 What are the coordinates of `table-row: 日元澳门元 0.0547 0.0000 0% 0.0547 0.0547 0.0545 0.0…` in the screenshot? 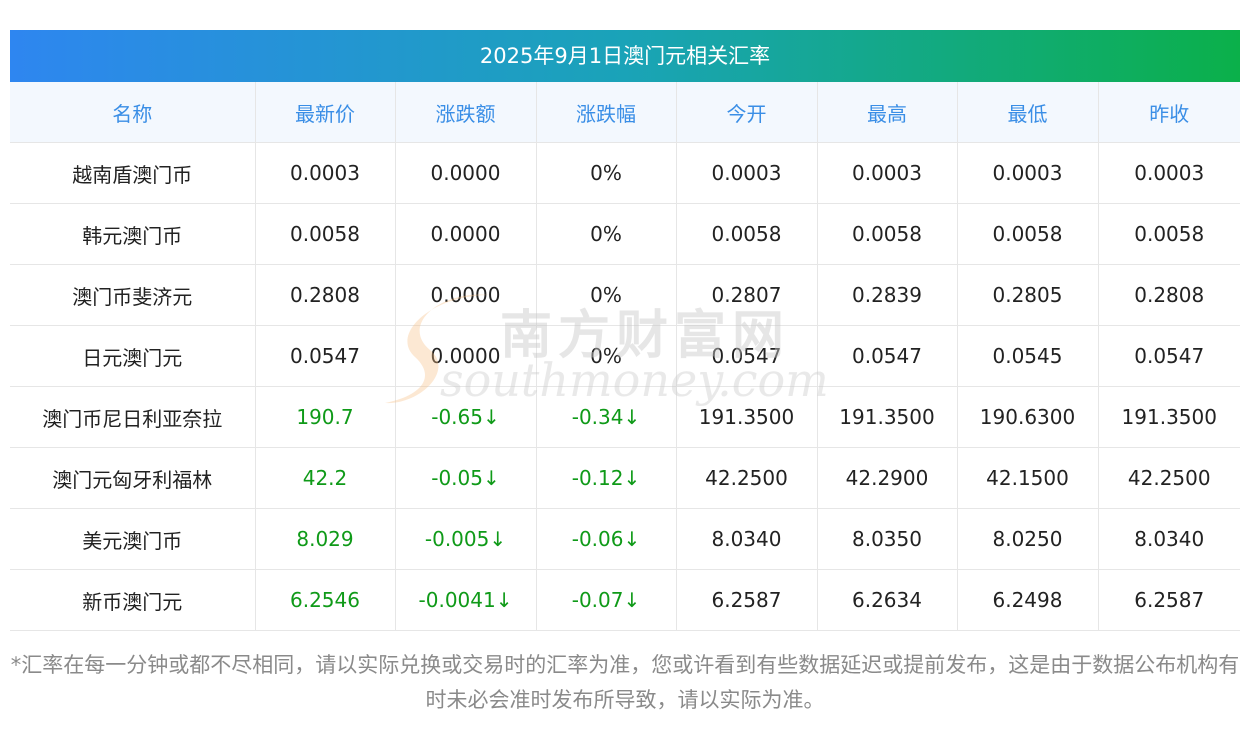 It's located at (625, 356).